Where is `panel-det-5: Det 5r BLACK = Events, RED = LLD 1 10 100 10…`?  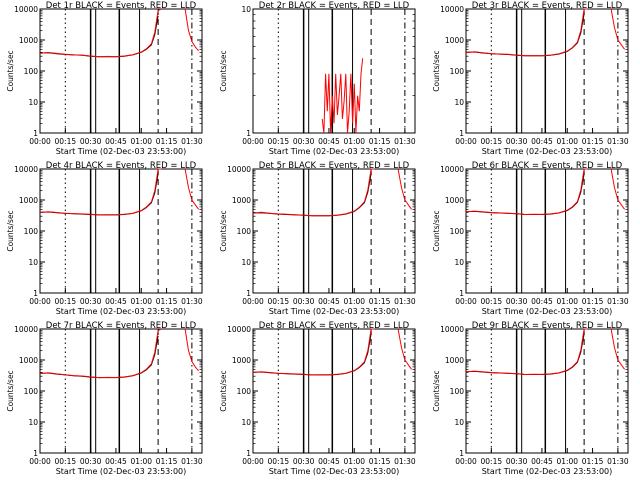
panel-det-5: Det 5r BLACK = Events, RED = LLD 1 10 100 10… is located at coordinates (317, 238).